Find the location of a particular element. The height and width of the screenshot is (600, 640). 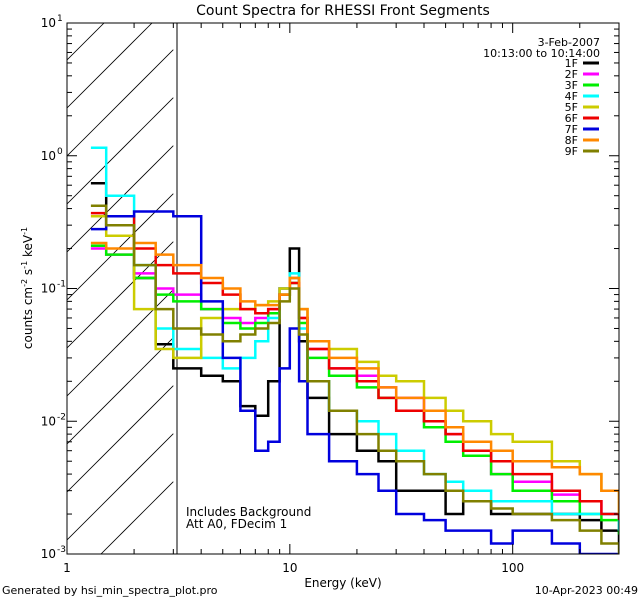

x-tick-label: 1 is located at coordinates (67, 568).